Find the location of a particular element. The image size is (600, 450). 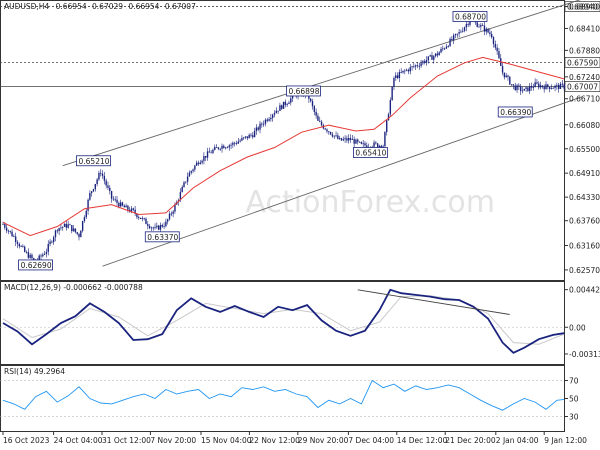

annotation-label: 0.66898 is located at coordinates (303, 91).